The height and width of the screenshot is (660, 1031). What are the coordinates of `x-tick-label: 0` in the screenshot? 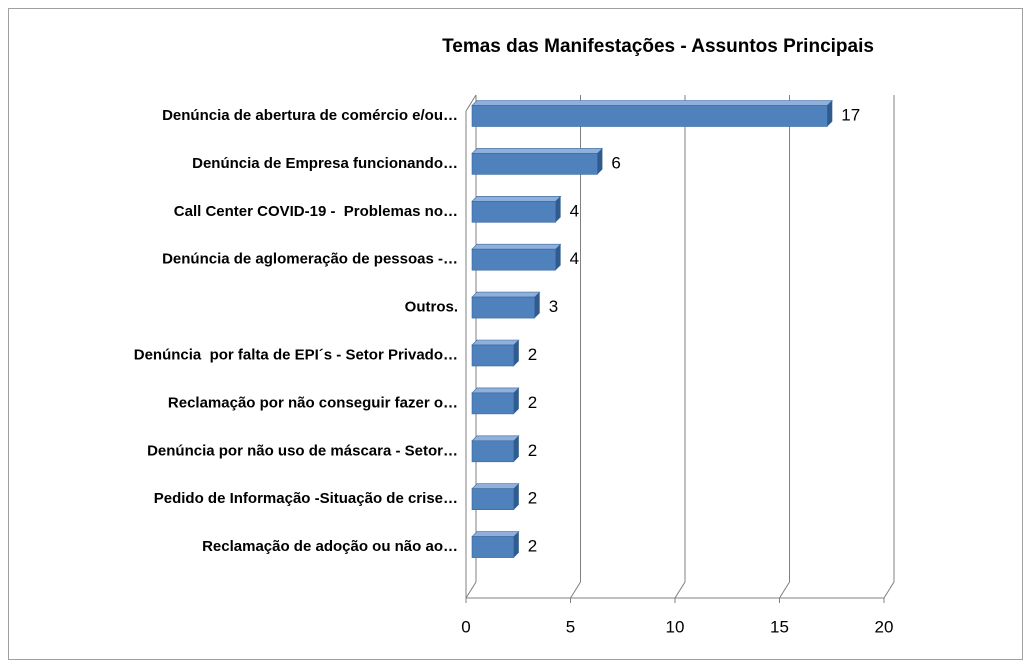 It's located at (465, 626).